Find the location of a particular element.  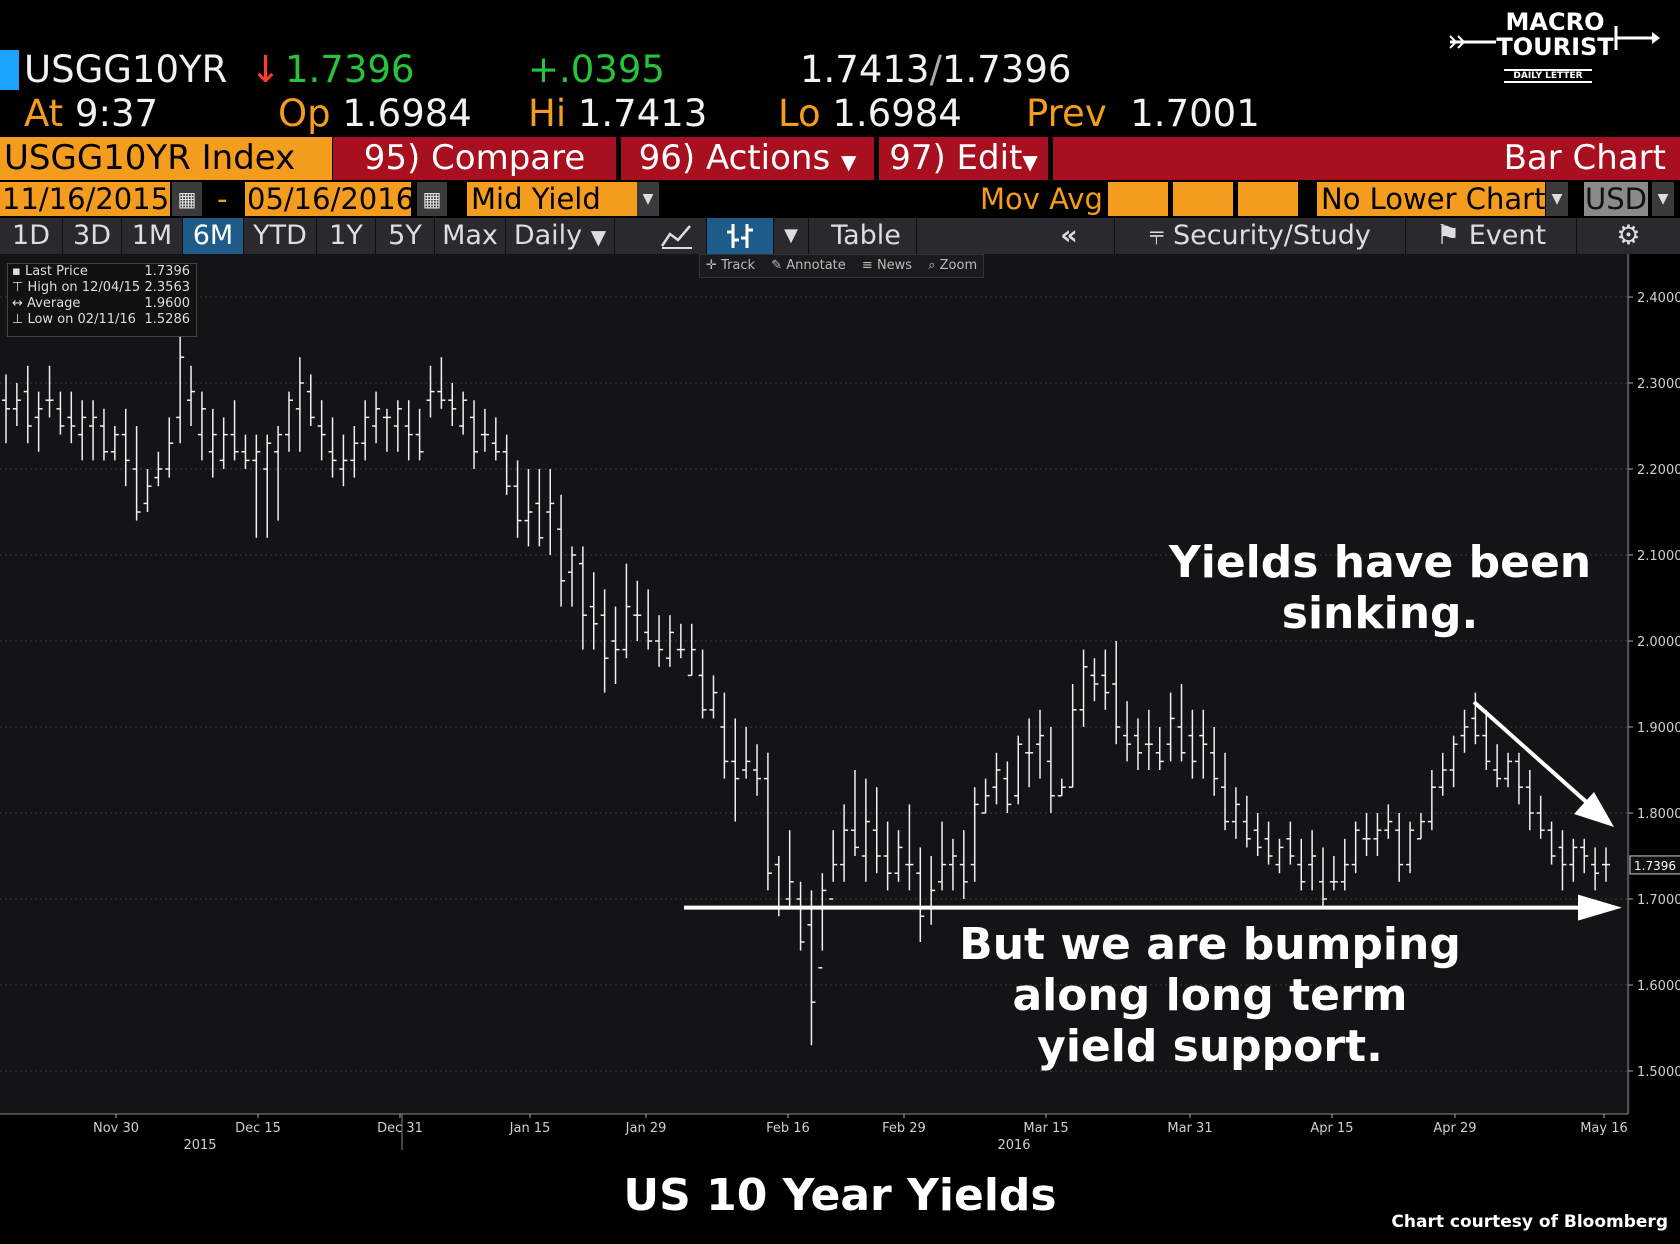

legend-label: Last Price is located at coordinates (56, 271).